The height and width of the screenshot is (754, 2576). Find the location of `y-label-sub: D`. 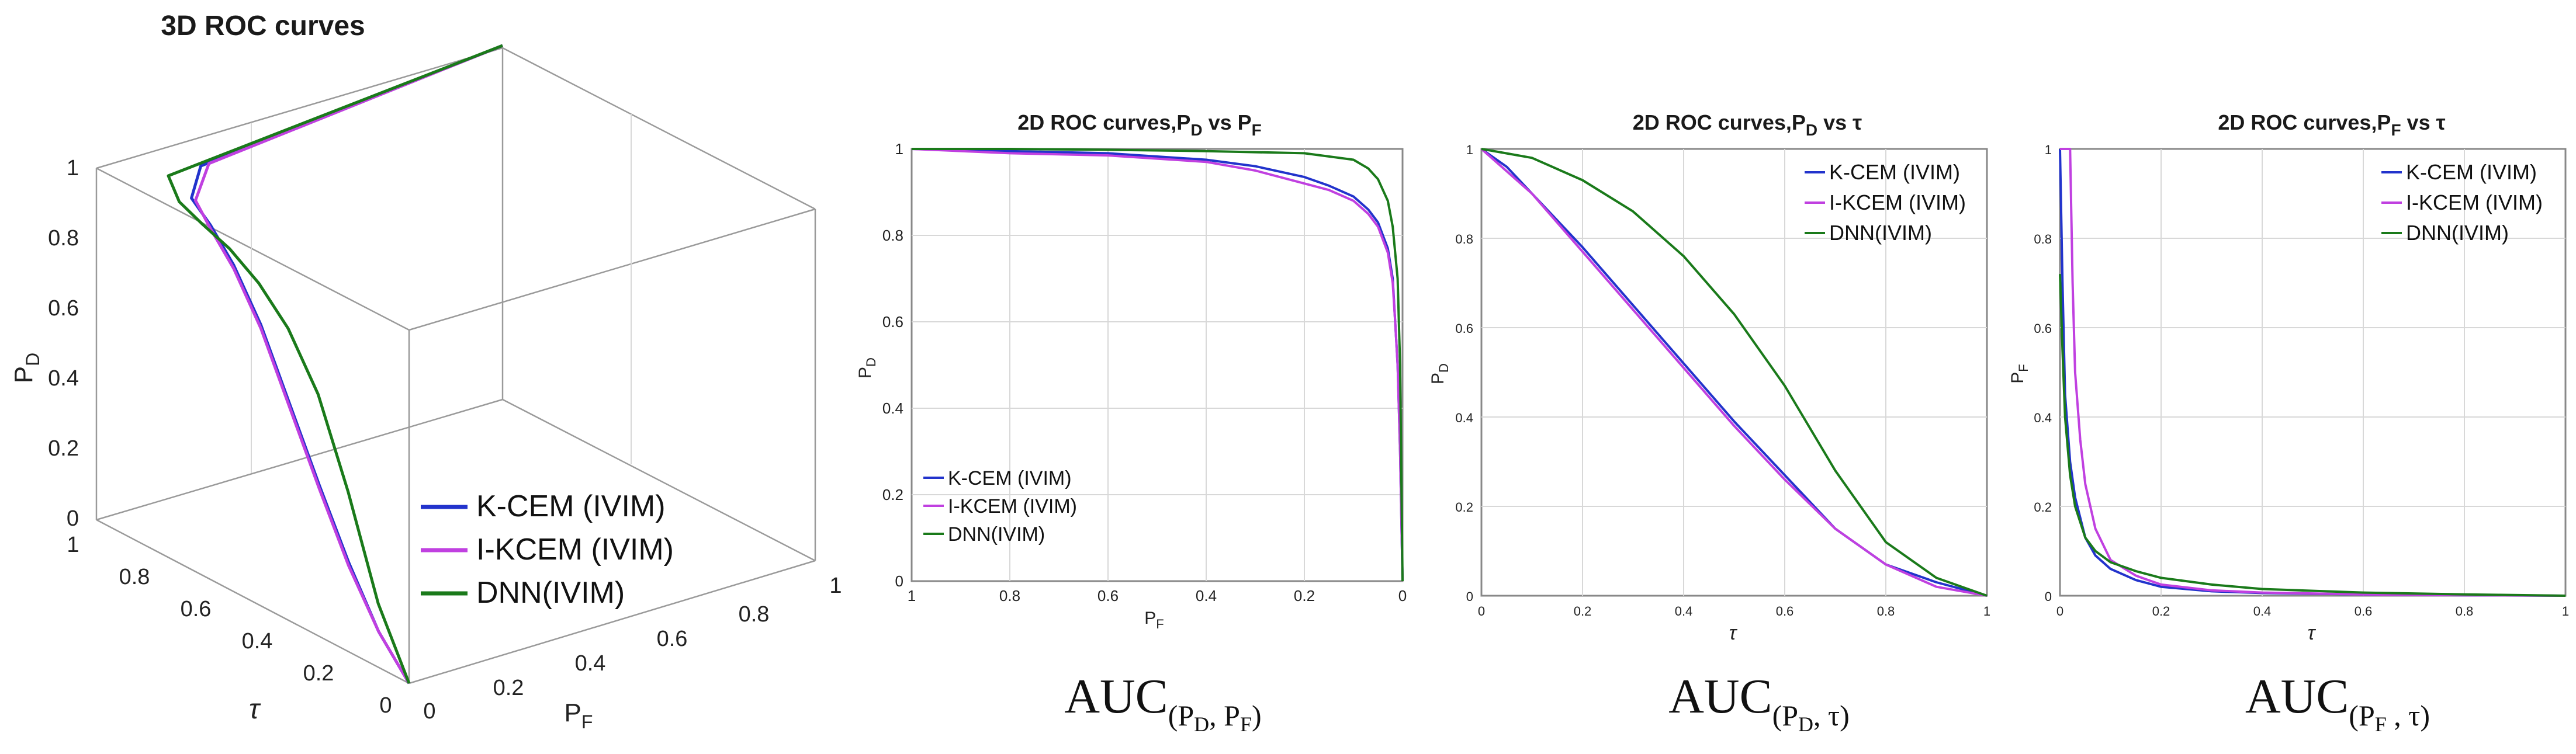

y-label-sub: D is located at coordinates (871, 362).